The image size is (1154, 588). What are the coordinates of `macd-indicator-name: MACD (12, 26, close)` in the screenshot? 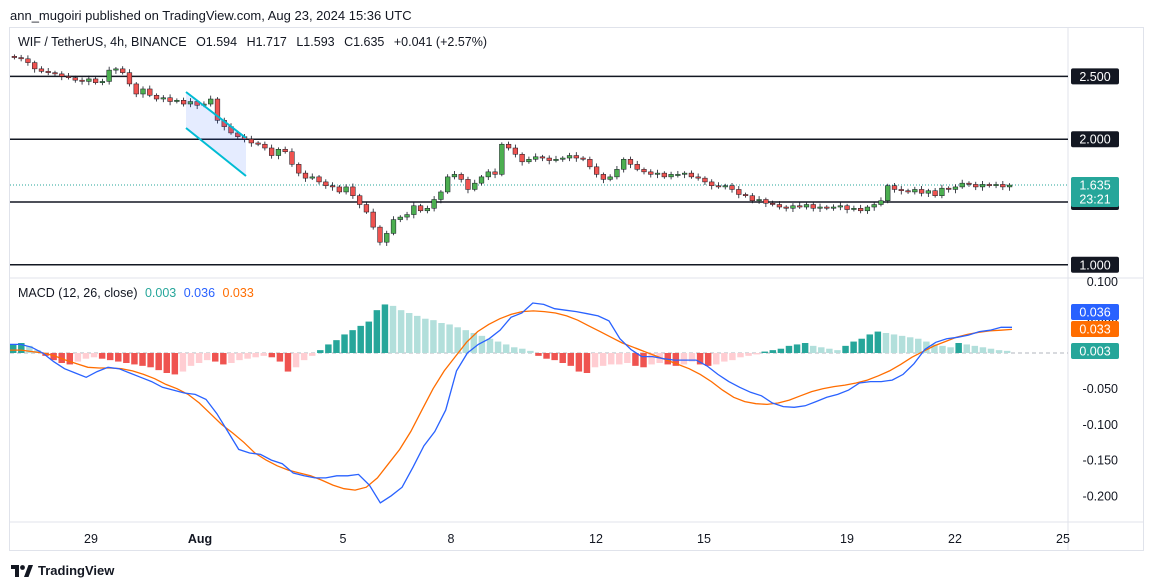 It's located at (78, 293).